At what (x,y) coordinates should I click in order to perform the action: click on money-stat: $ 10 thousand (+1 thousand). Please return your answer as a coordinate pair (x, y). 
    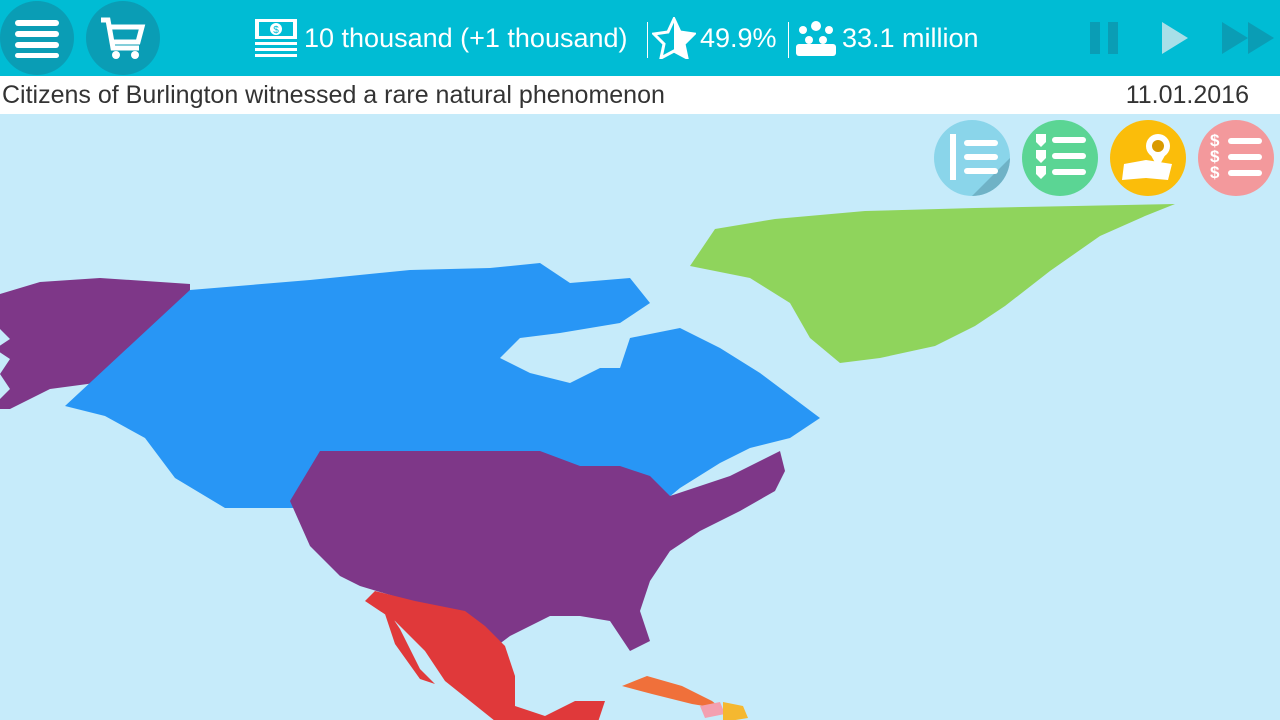
    Looking at the image, I should click on (441, 38).